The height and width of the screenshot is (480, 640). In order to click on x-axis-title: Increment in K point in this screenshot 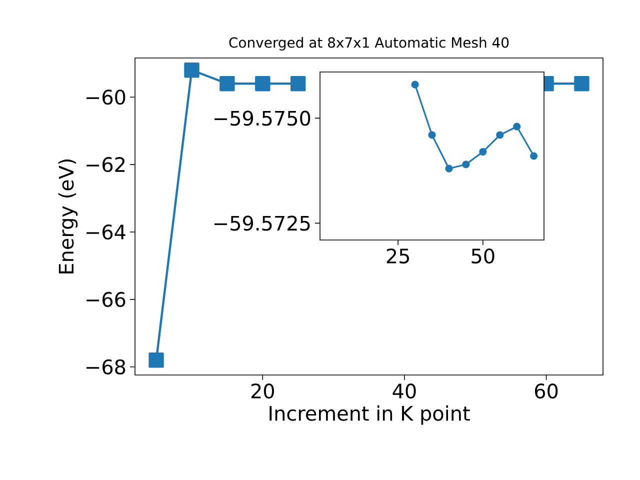, I will do `click(370, 415)`.